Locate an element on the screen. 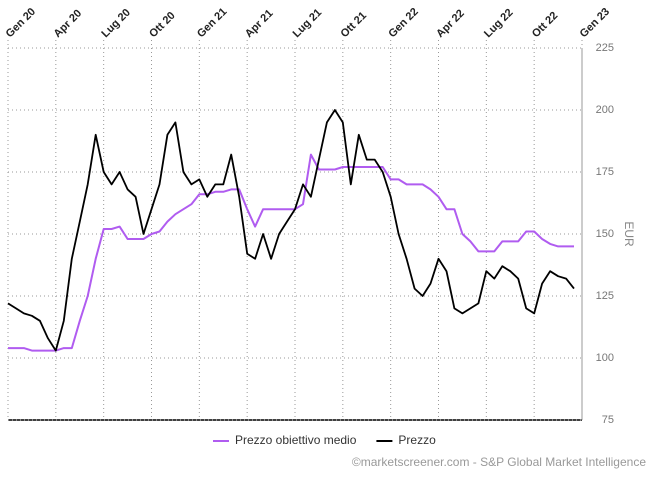 This screenshot has height=482, width=653. y-axis-label: EUR is located at coordinates (629, 234).